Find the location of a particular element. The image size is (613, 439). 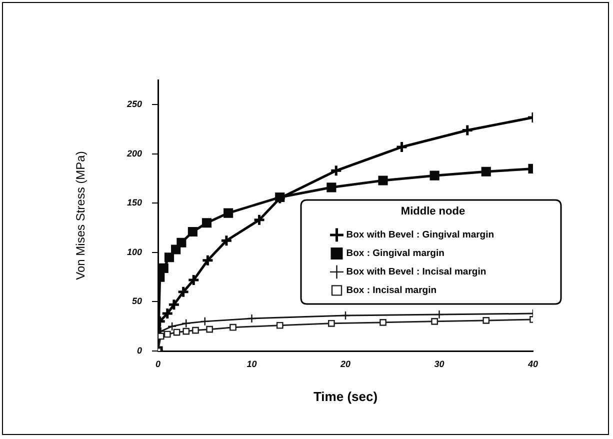

legend-label: Box with Bevel : Gingival margin is located at coordinates (420, 235).